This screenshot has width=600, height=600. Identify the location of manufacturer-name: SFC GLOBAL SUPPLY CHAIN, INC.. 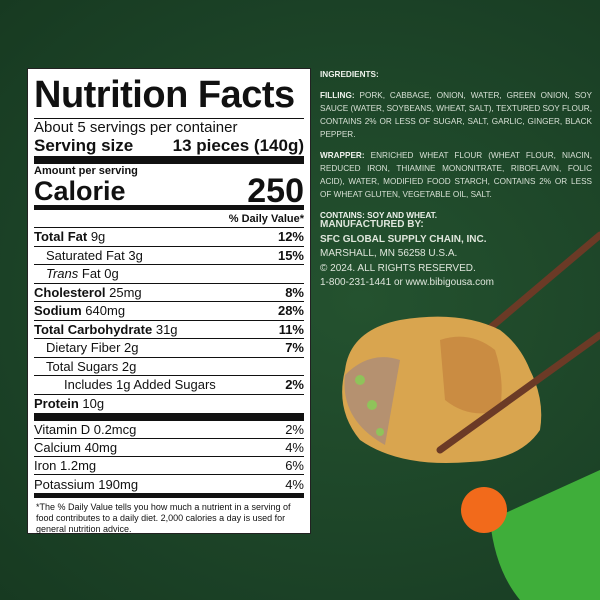
(403, 239).